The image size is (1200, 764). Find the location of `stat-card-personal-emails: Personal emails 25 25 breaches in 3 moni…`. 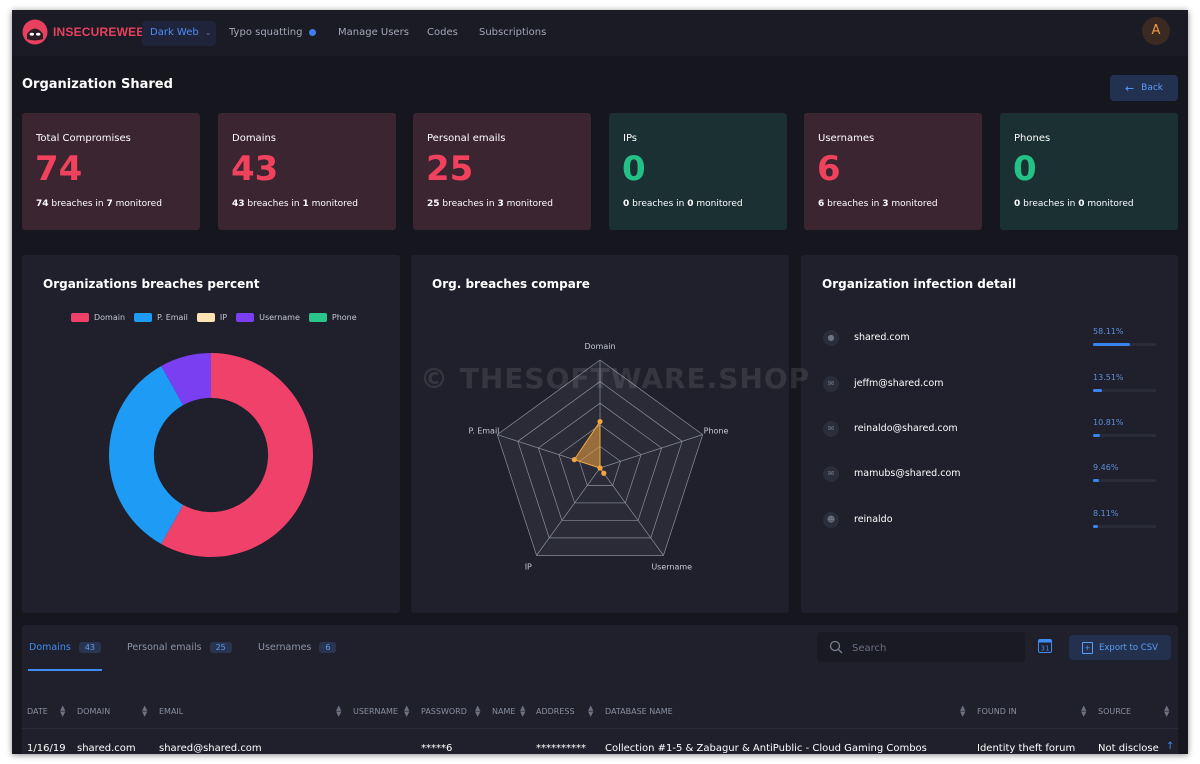

stat-card-personal-emails: Personal emails 25 25 breaches in 3 moni… is located at coordinates (502, 171).